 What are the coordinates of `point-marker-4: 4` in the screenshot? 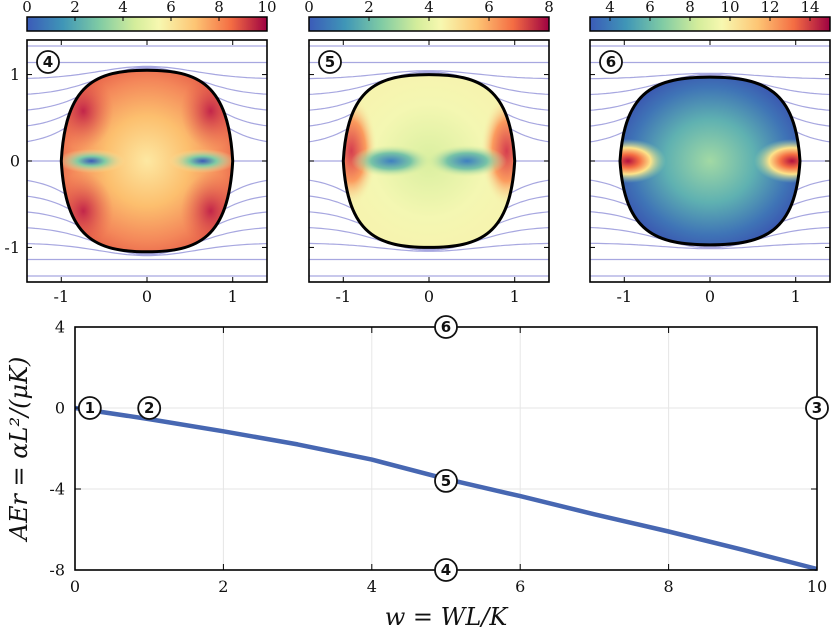 It's located at (446, 570).